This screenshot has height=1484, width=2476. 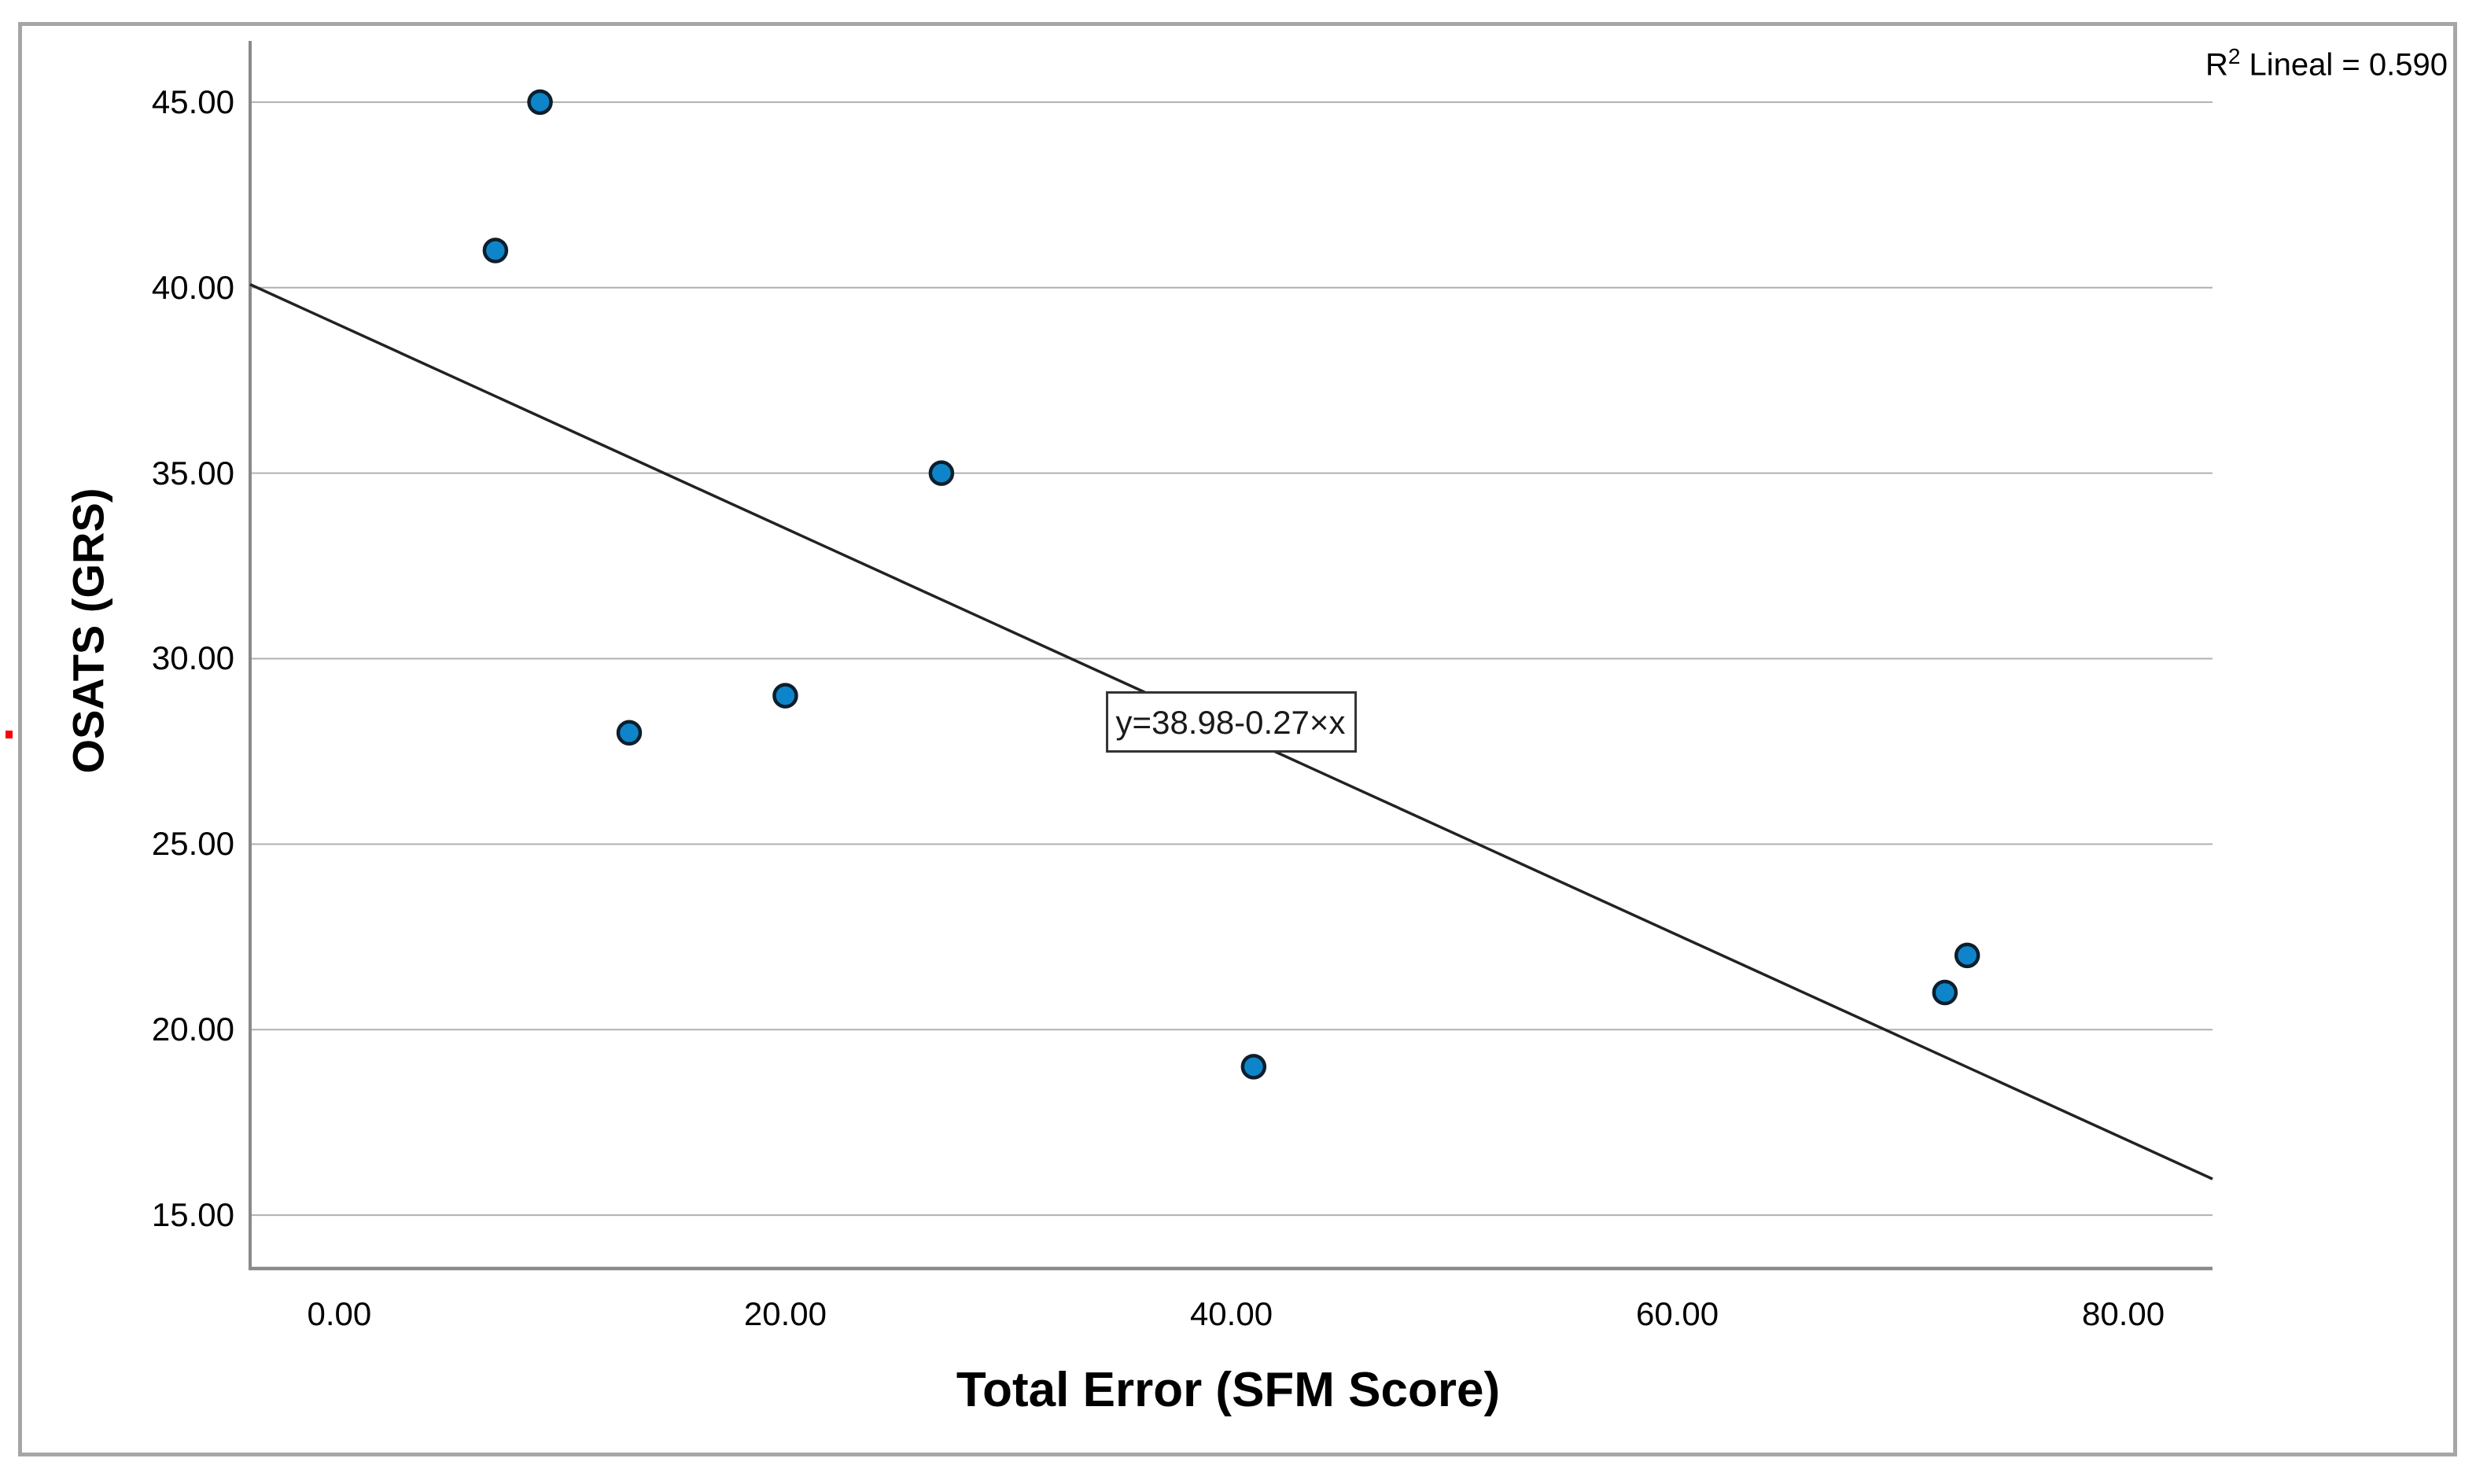 What do you see at coordinates (192, 658) in the screenshot?
I see `y-tick-label: 30.00` at bounding box center [192, 658].